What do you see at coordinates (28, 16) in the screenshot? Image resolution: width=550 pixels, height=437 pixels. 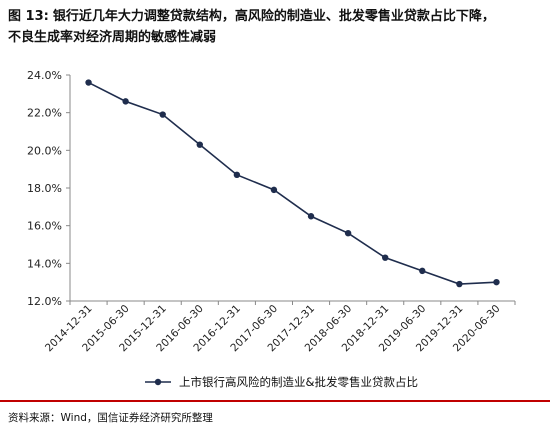 I see `figure-number: 图 13:` at bounding box center [28, 16].